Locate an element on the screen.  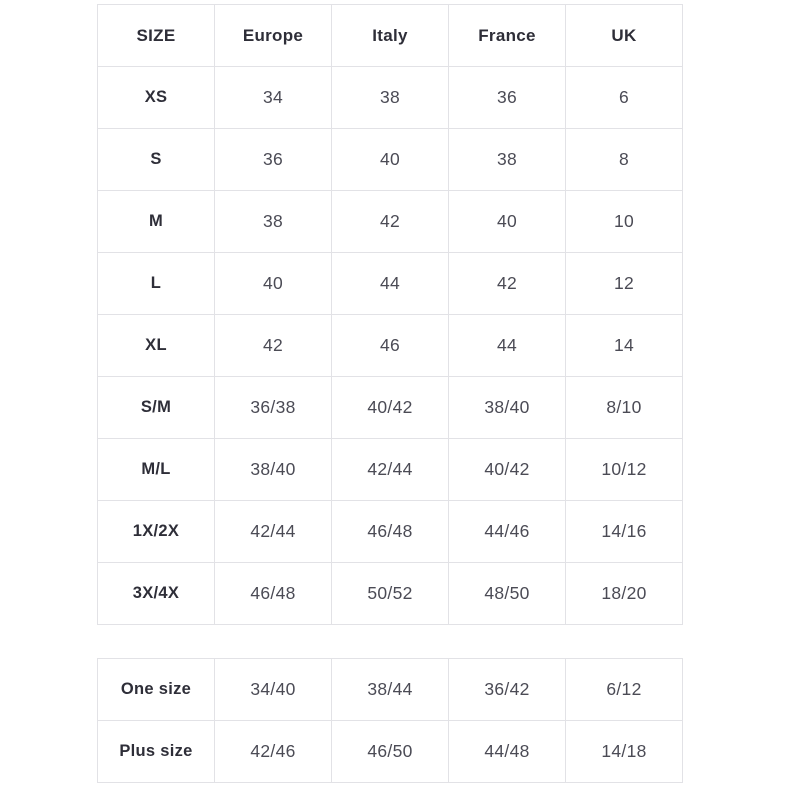
size-label-cell: S is located at coordinates (156, 159).